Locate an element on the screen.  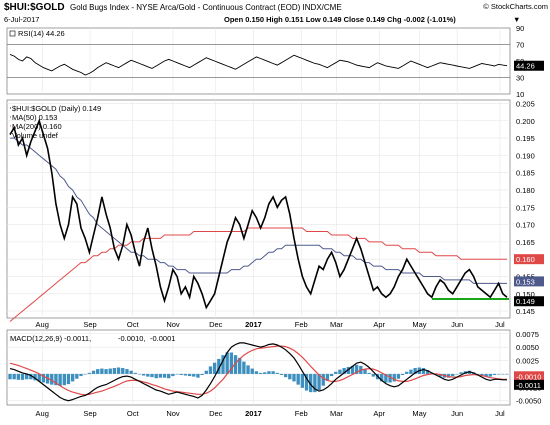
signal-value-badge-label: -0.0010 is located at coordinates (528, 376).